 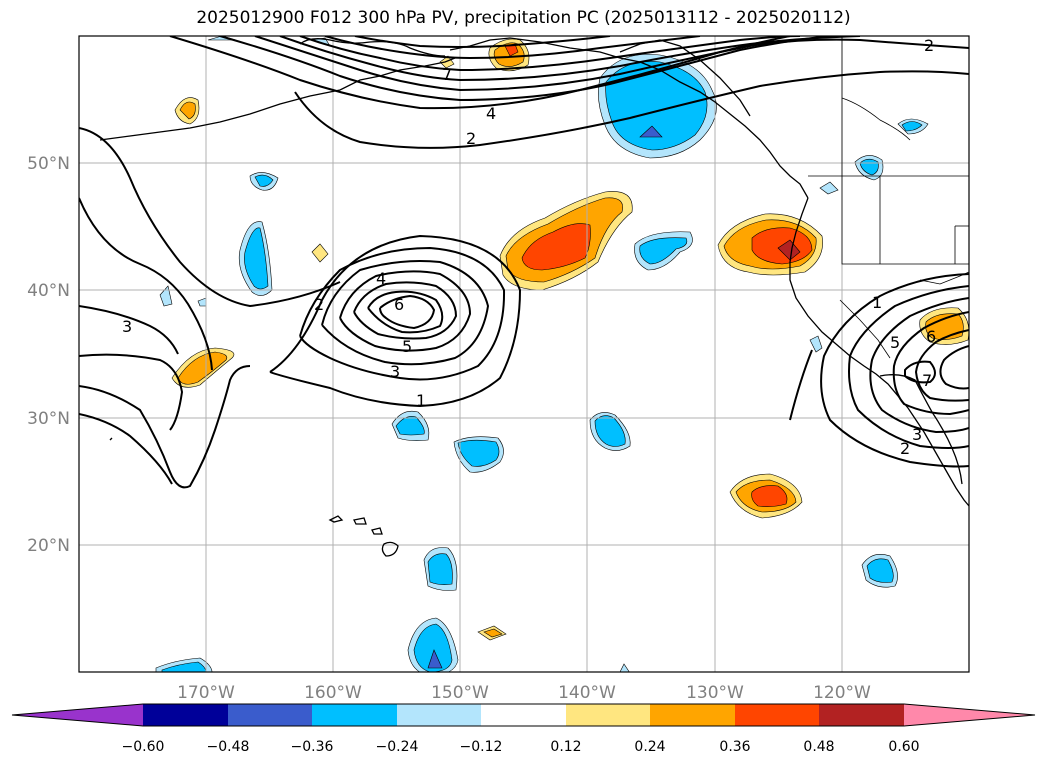 What do you see at coordinates (912, 126) in the screenshot?
I see `precip-patch-neg-8-core` at bounding box center [912, 126].